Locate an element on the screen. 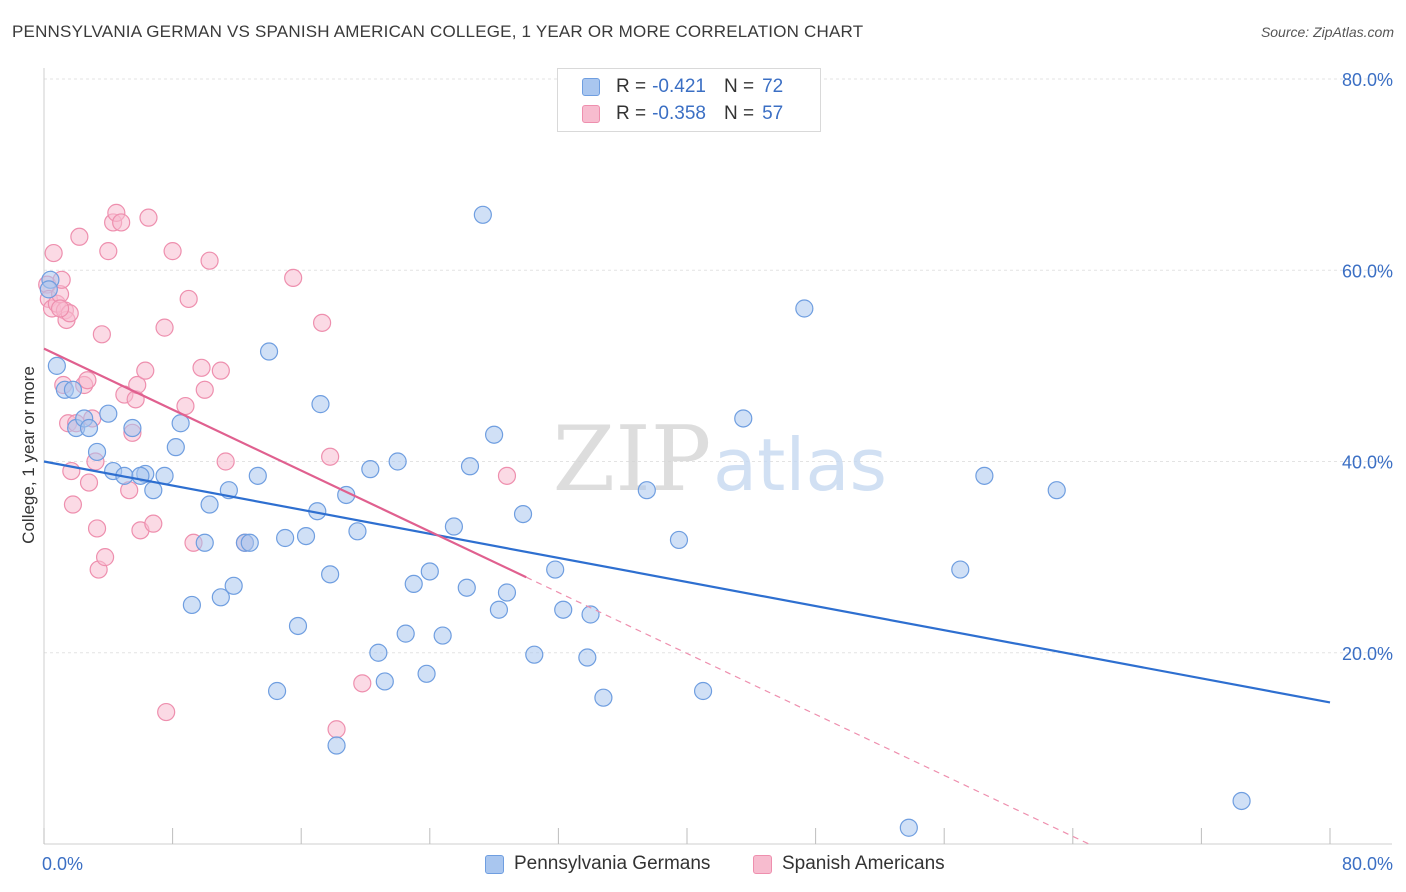 The height and width of the screenshot is (892, 1406). stats-row-spanish-americans: R = -0.358 N = 57 is located at coordinates (682, 114).